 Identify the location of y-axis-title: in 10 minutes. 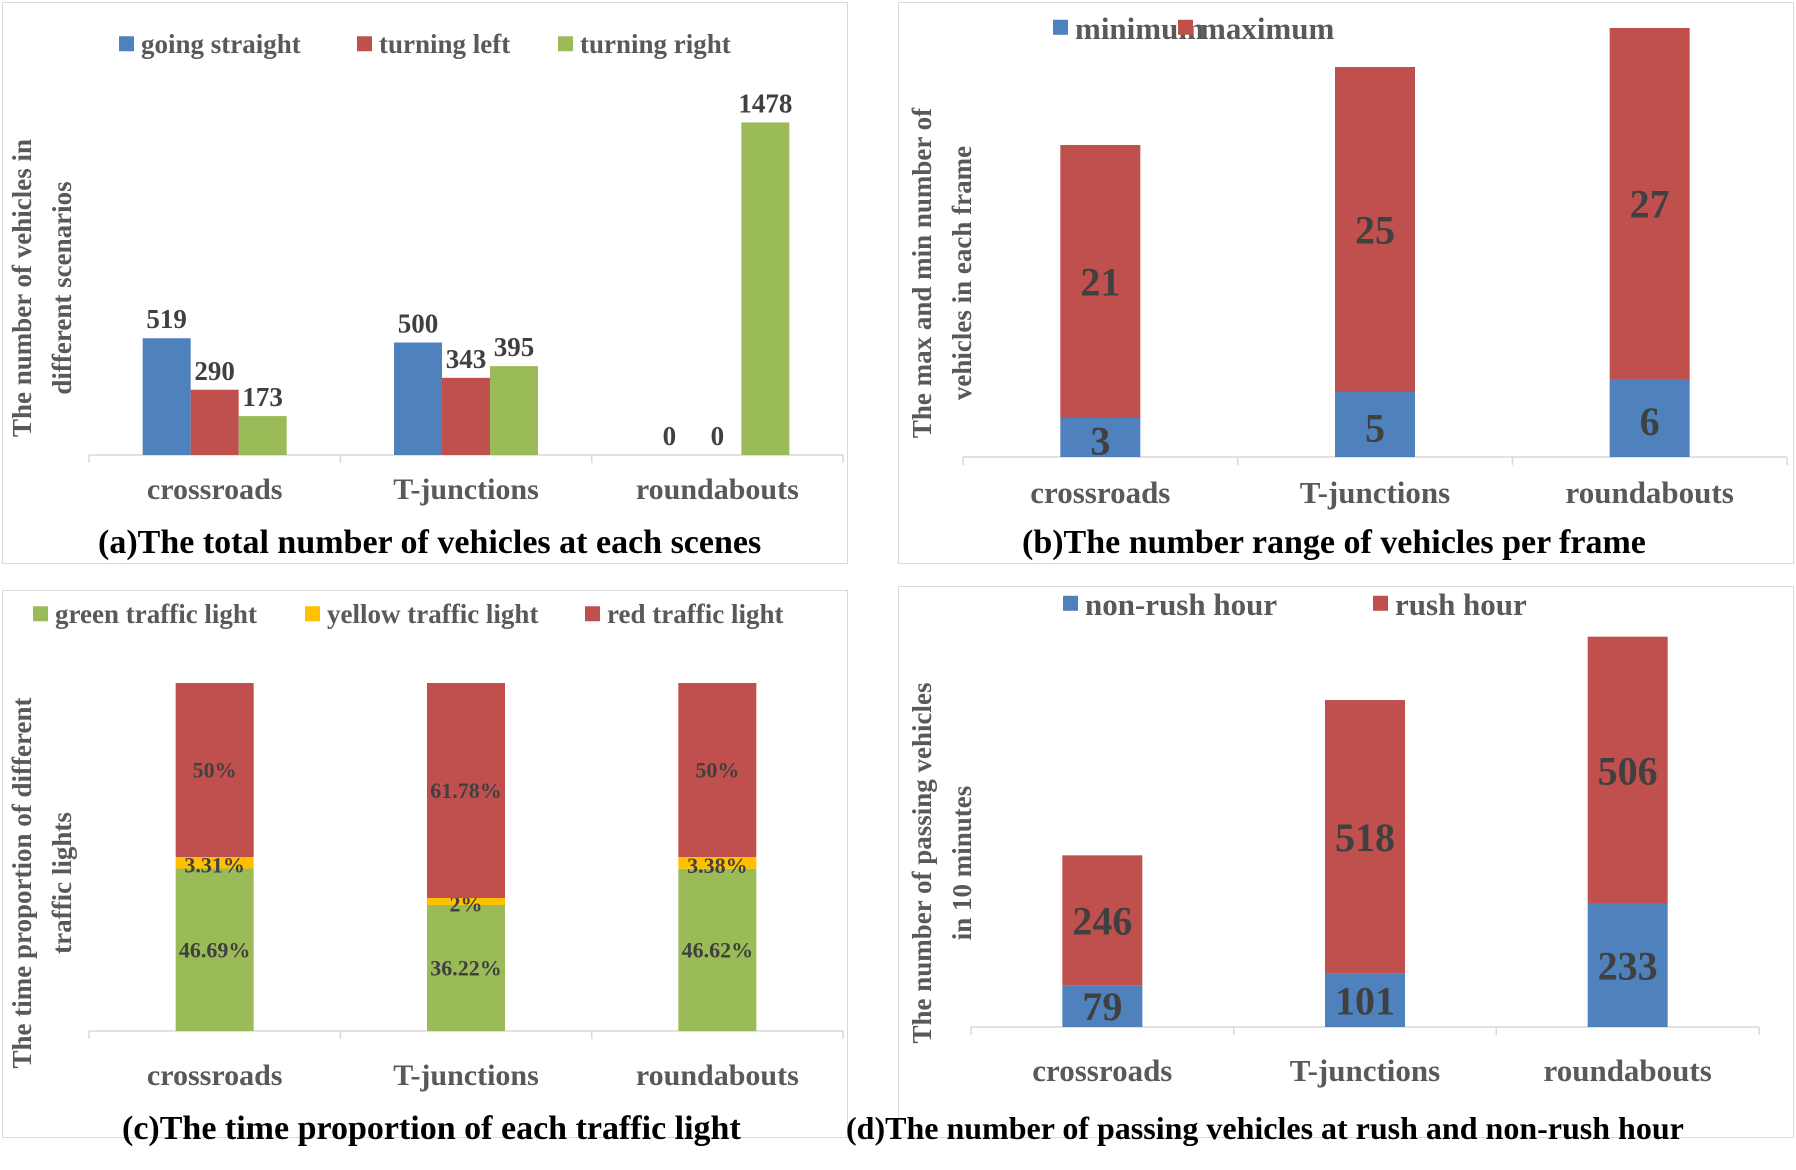
(962, 863).